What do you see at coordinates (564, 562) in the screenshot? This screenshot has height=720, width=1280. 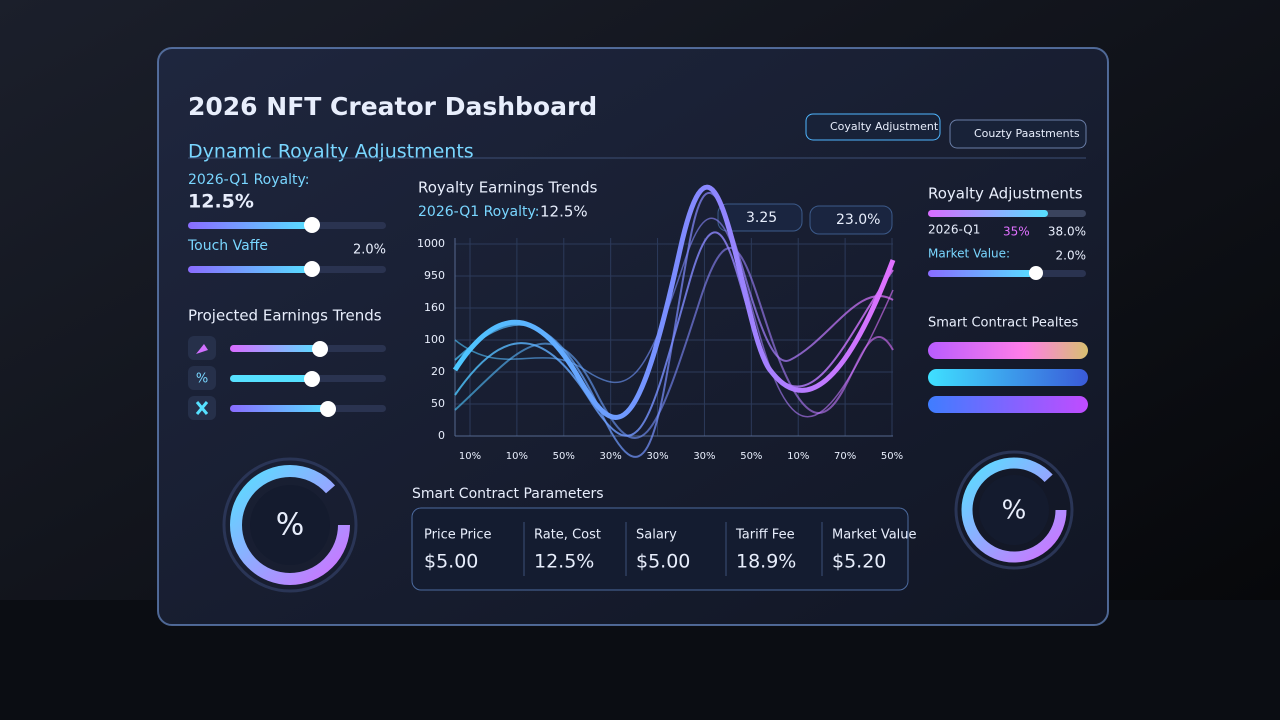 I see `param-value: 12.5%` at bounding box center [564, 562].